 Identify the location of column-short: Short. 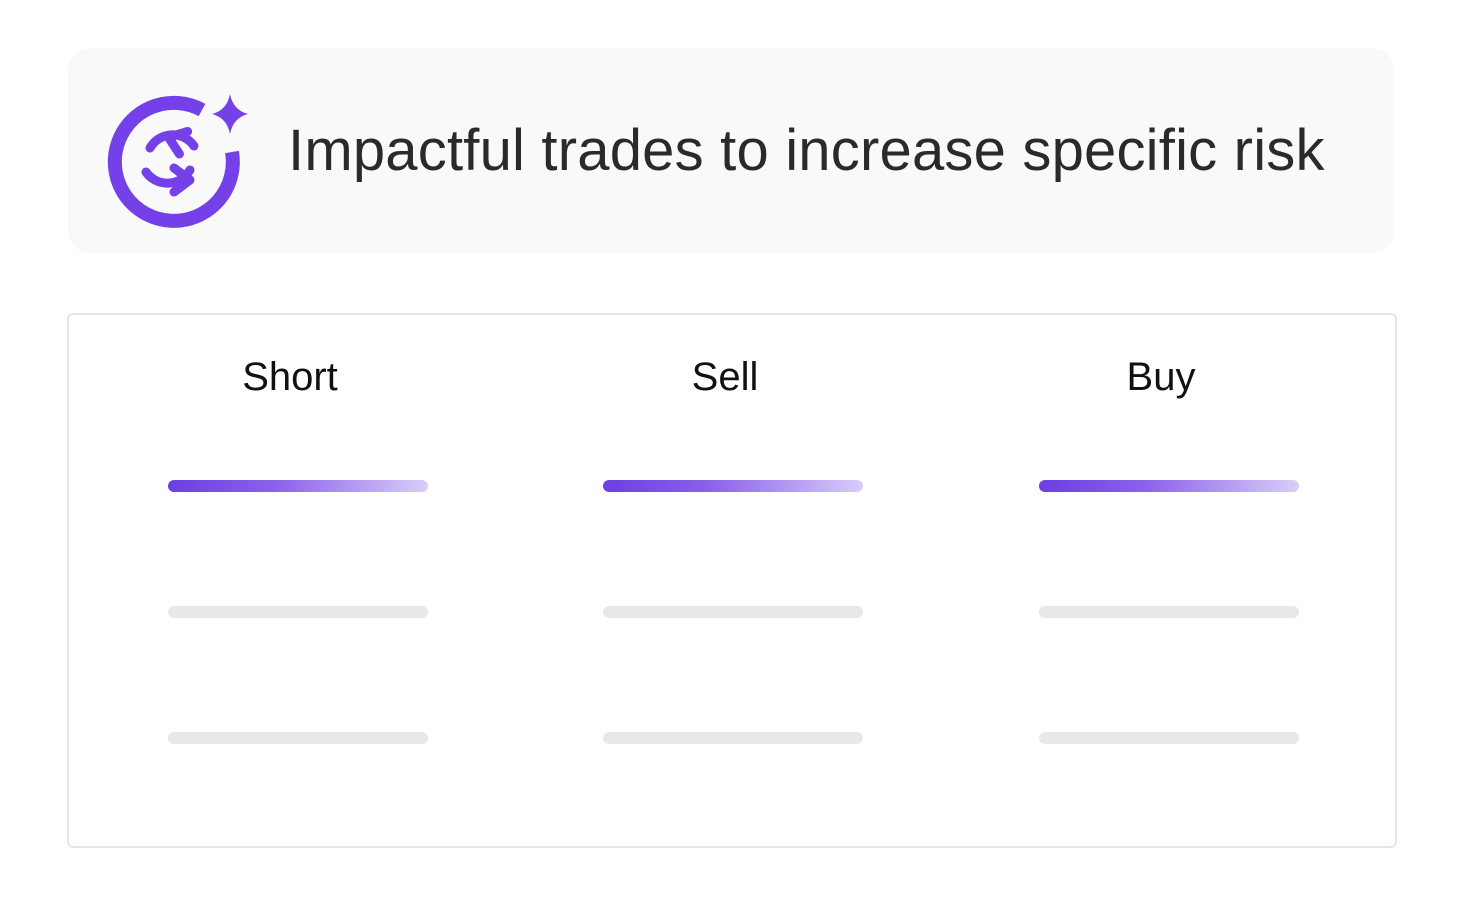
(298, 580).